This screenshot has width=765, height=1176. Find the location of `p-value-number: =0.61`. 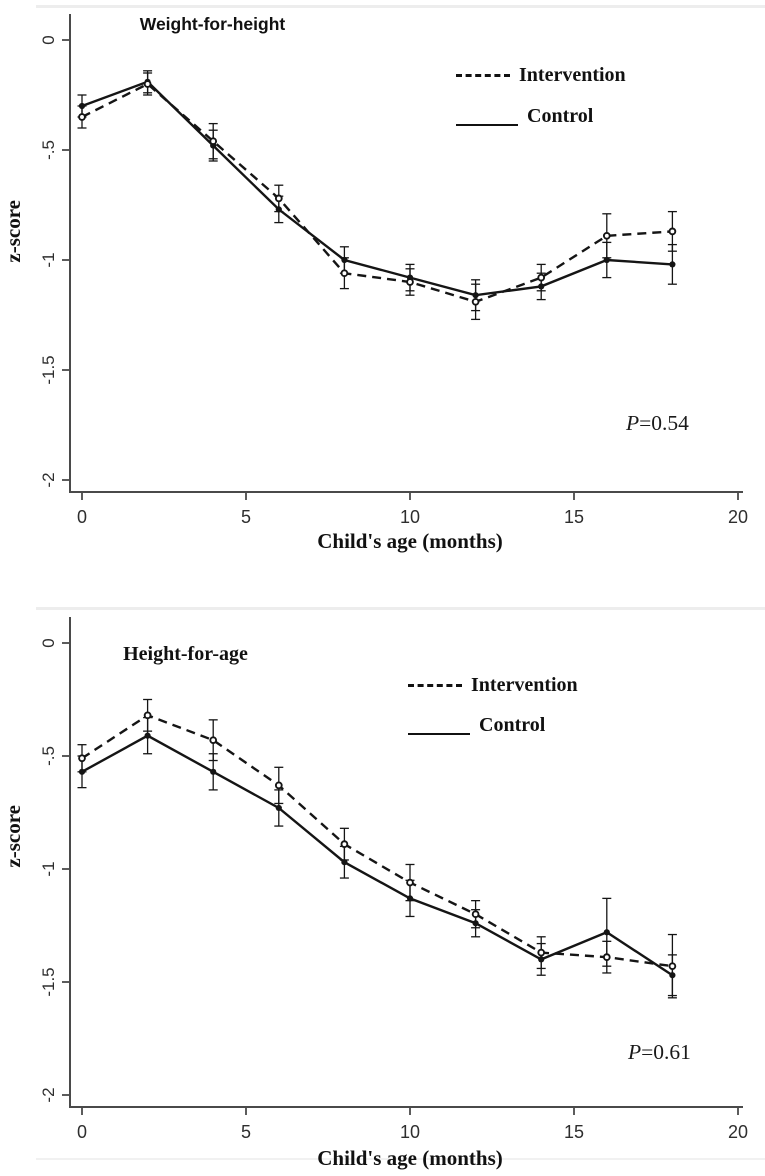

p-value-number: =0.61 is located at coordinates (666, 1052).